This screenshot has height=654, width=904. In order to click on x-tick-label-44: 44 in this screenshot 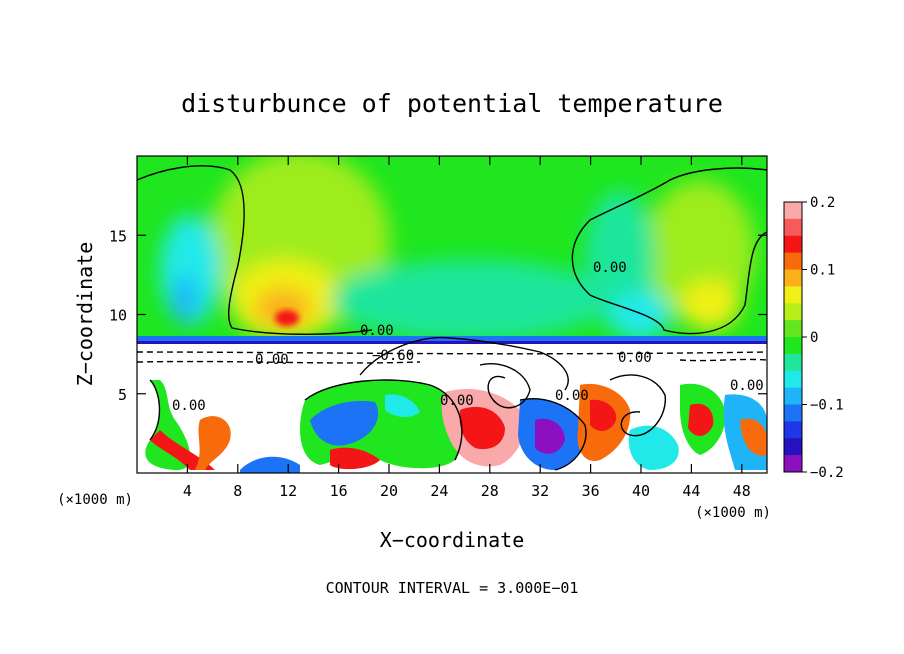, I will do `click(691, 491)`.